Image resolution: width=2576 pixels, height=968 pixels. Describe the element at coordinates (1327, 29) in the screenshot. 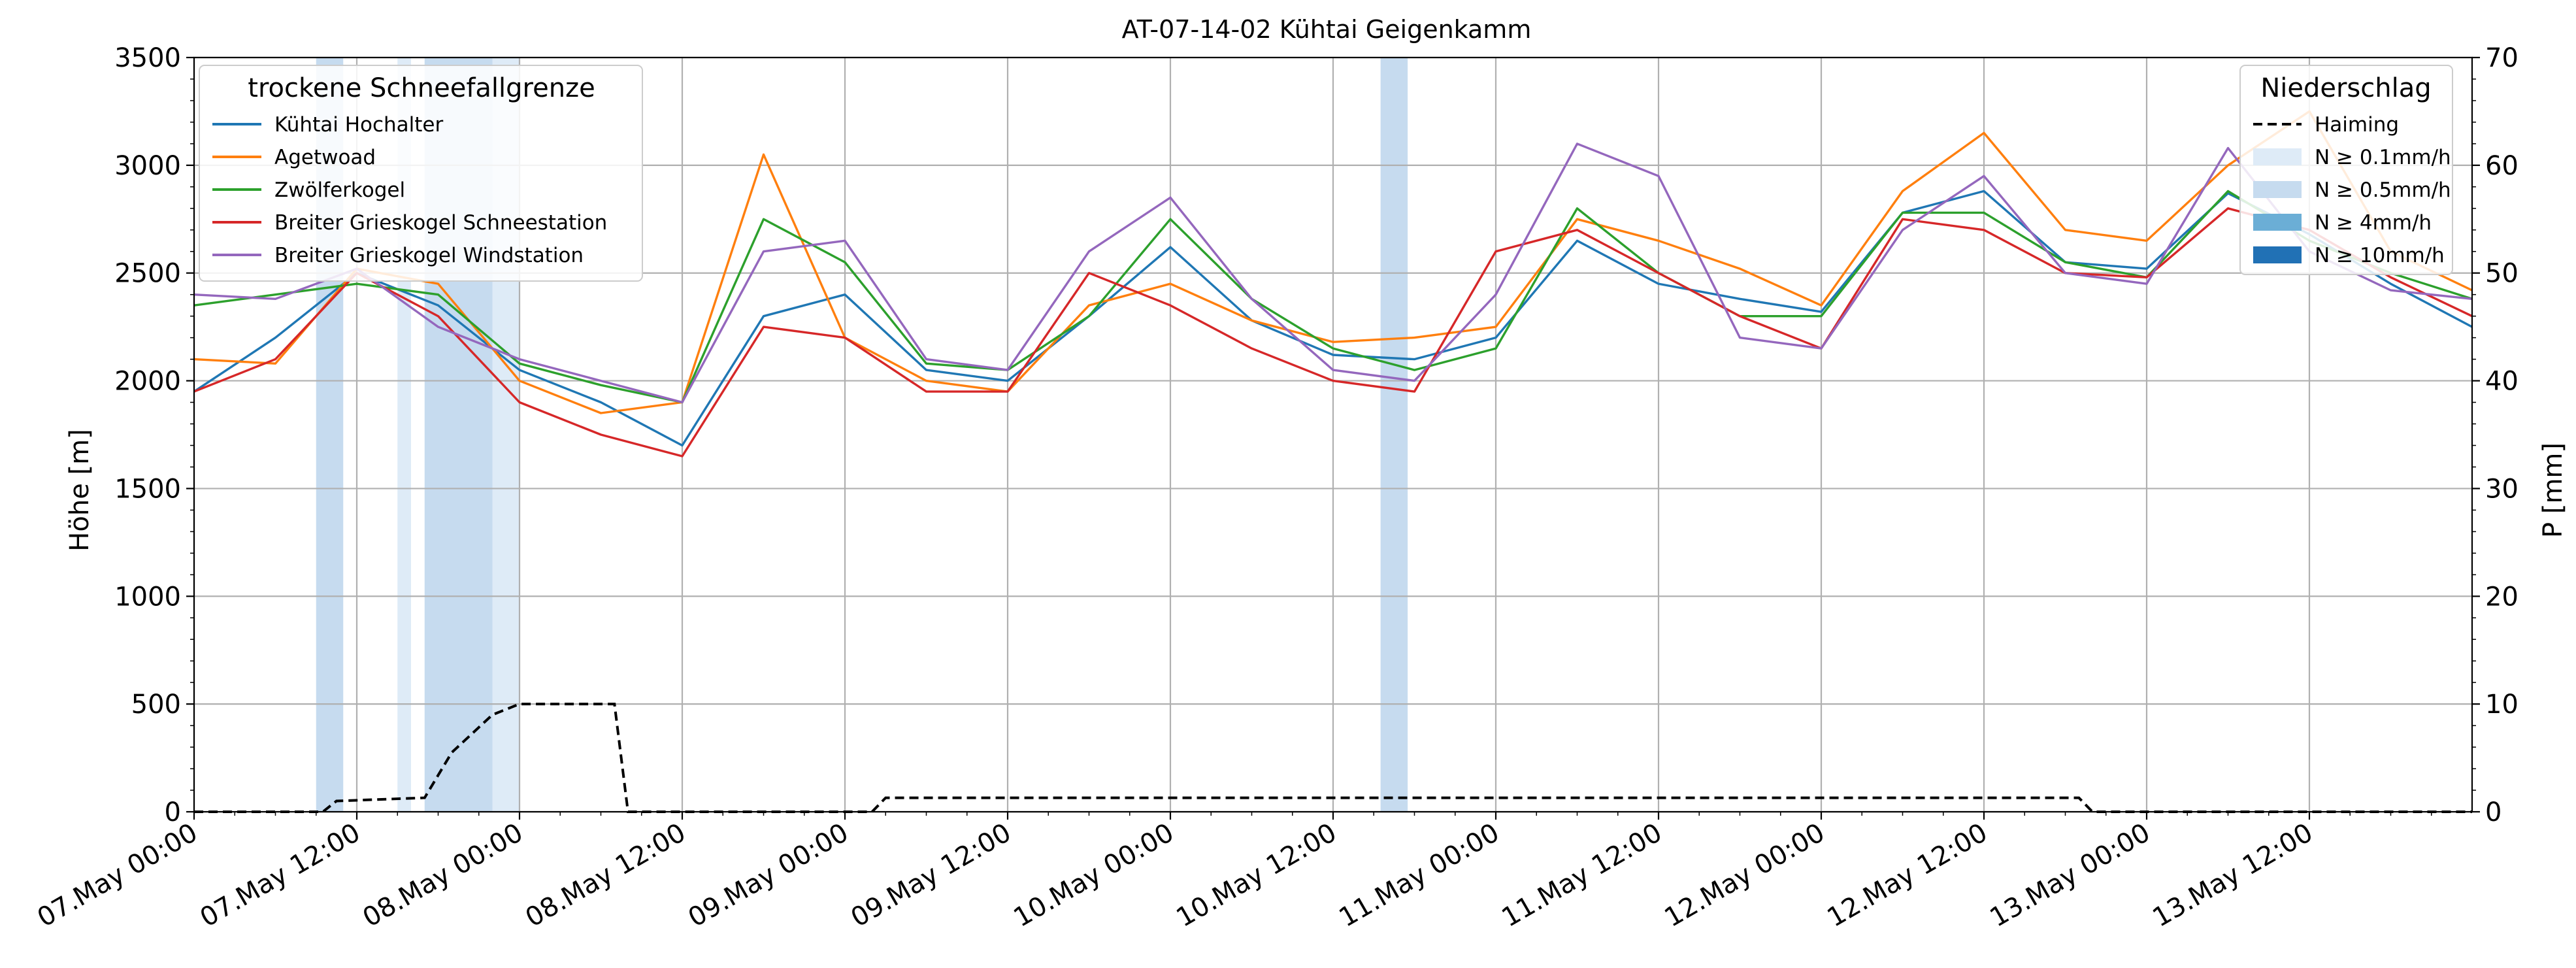

I see `chart-title: AT-07-14-02 Kühtai Geigenkamm` at that location.